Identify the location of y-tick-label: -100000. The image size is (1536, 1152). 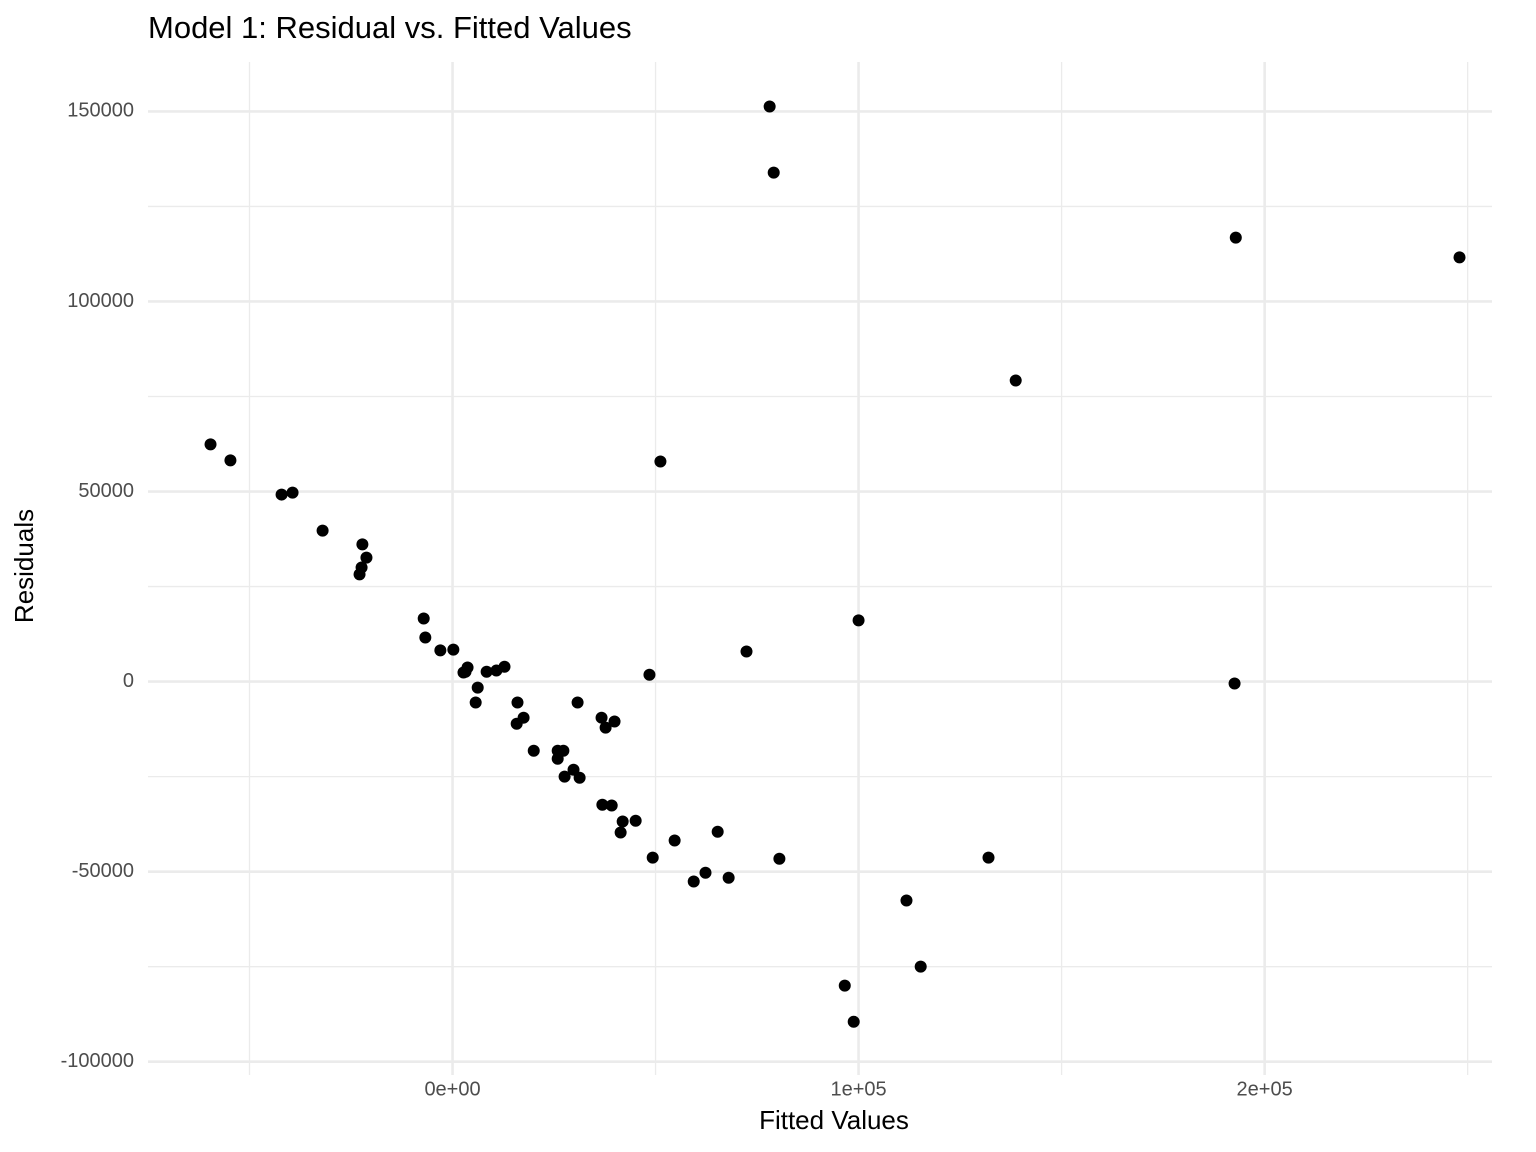
(97, 1061).